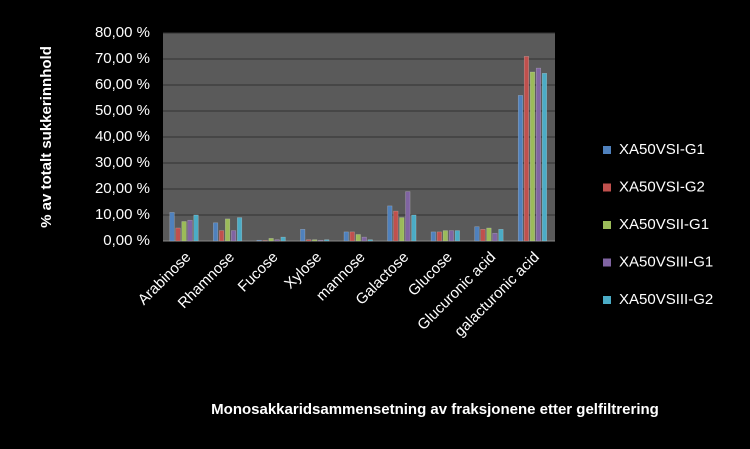  What do you see at coordinates (122, 84) in the screenshot?
I see `y-tick-label: 60,00 %` at bounding box center [122, 84].